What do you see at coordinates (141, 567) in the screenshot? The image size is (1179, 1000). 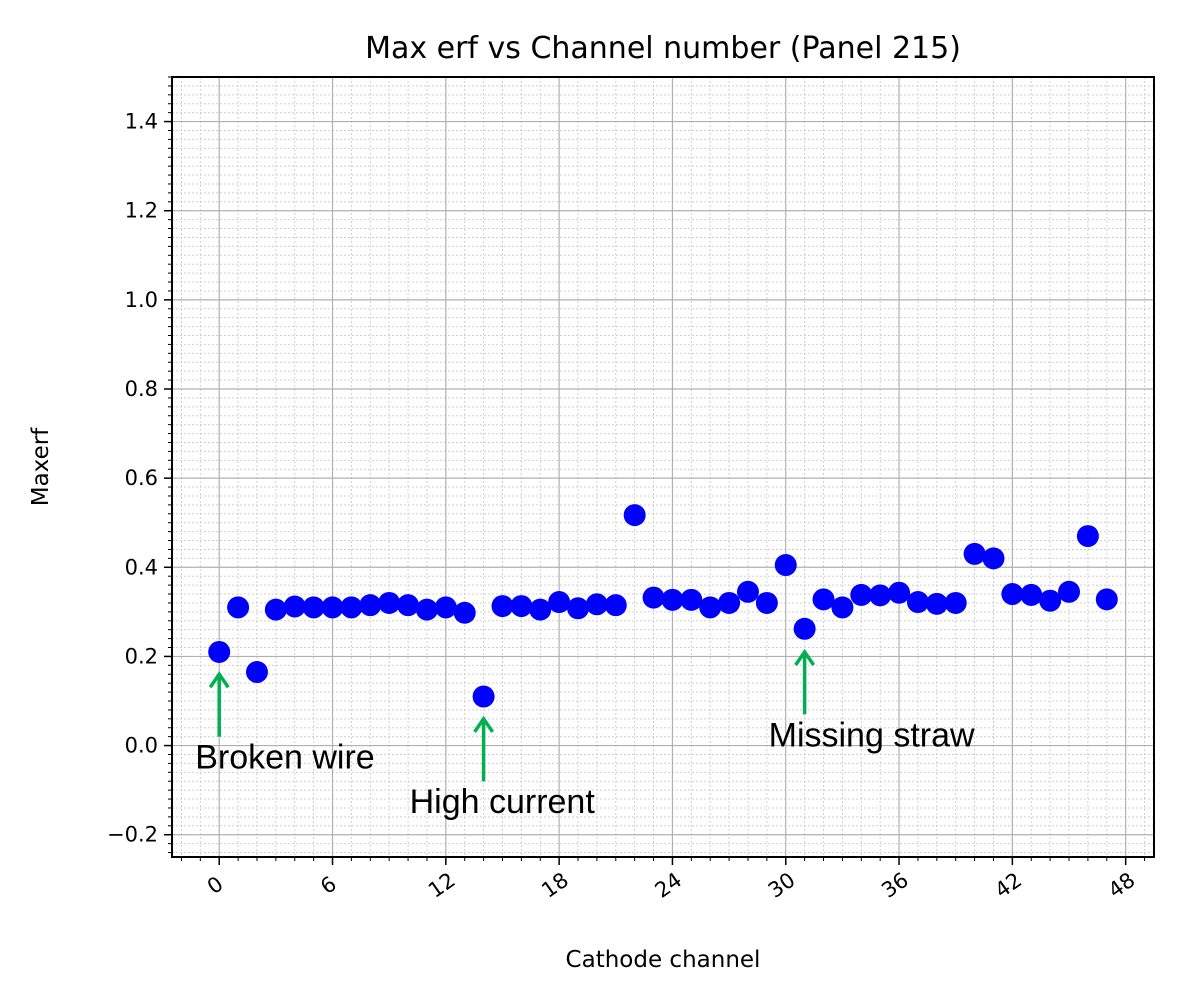 I see `y-tick-label: 0.4` at bounding box center [141, 567].